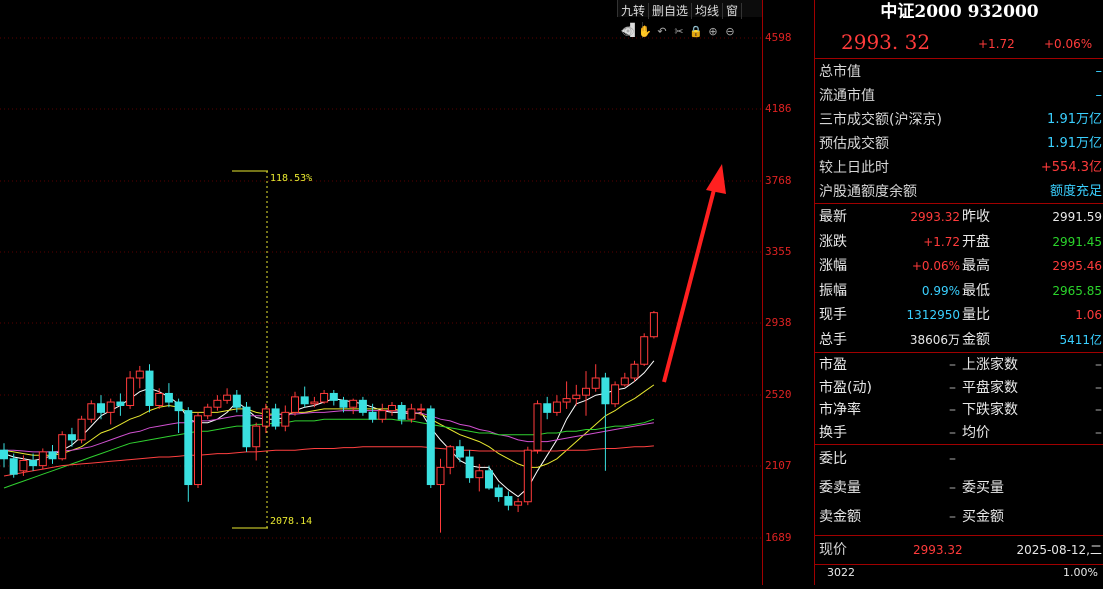  I want to click on price-tick: 3768, so click(778, 180).